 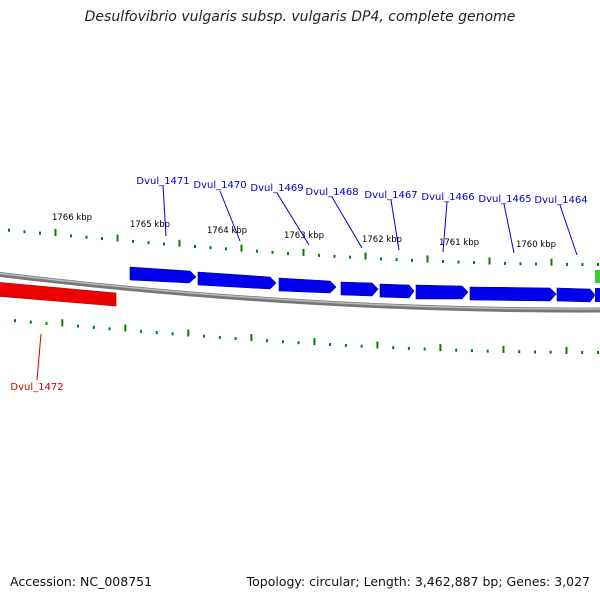 I want to click on outer-tick-track, so click(x=303, y=247).